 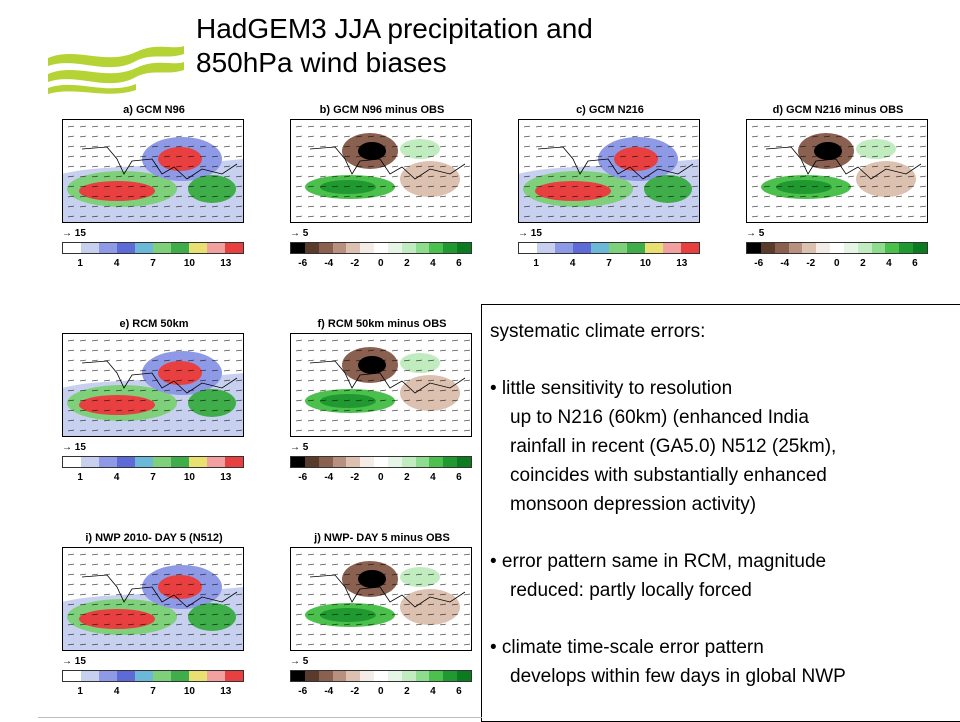 I want to click on panel-title: f) RCM 50km minus OBS, so click(x=382, y=324).